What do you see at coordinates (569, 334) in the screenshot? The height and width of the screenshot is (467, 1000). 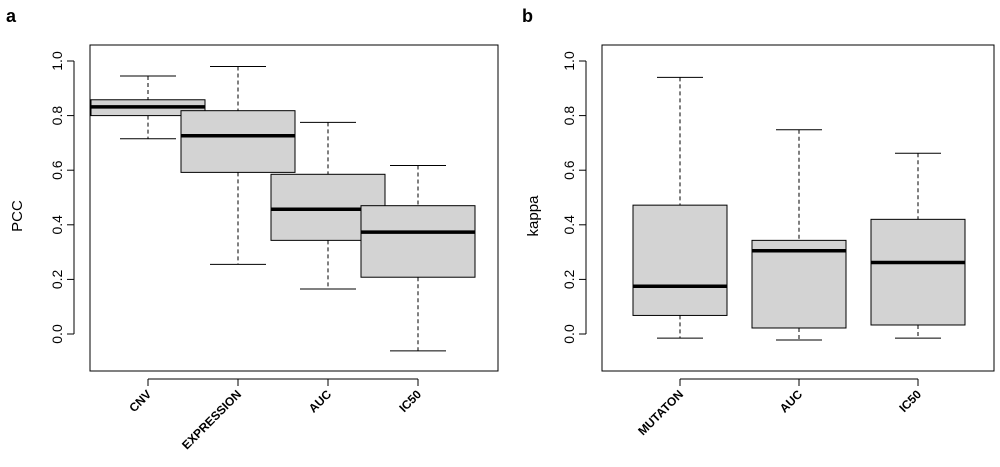 I see `panel-b-y-tick-label: 0.0` at bounding box center [569, 334].